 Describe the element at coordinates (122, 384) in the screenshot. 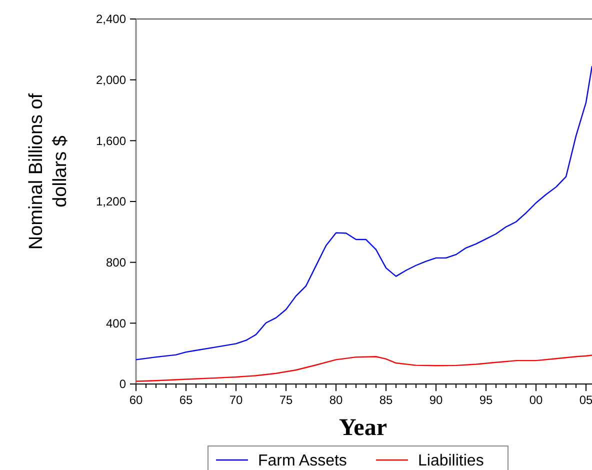

I see `y-tick-label: 0` at that location.